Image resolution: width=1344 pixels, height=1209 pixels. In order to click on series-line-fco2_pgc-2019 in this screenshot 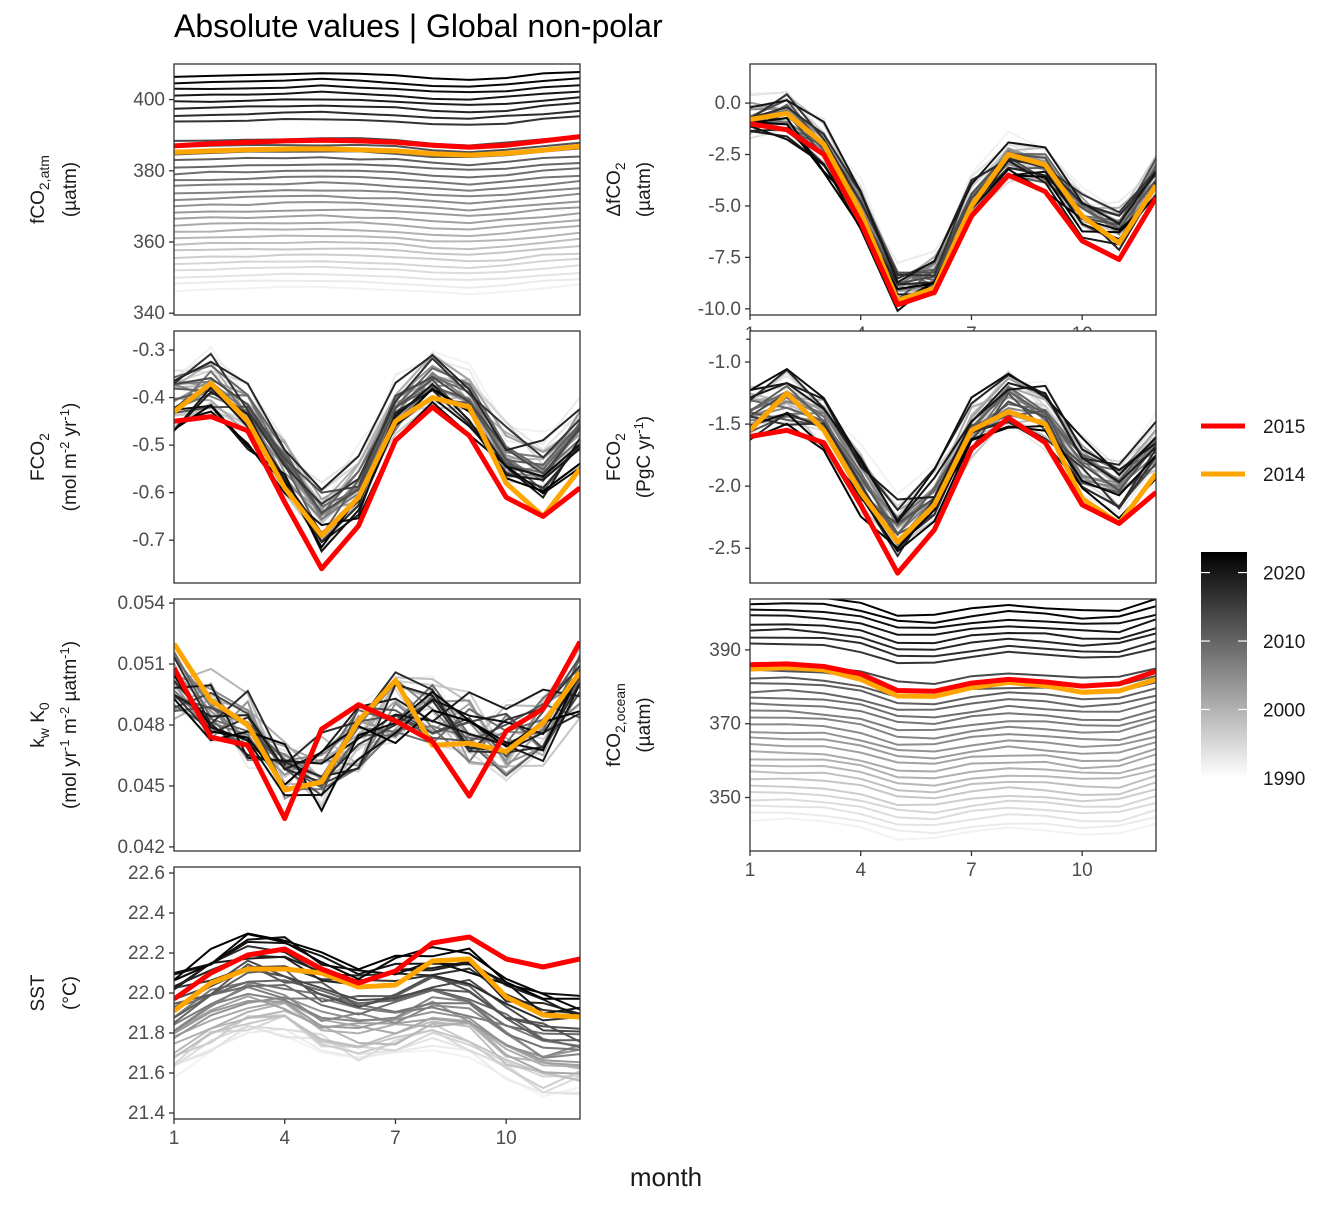, I will do `click(953, 441)`.